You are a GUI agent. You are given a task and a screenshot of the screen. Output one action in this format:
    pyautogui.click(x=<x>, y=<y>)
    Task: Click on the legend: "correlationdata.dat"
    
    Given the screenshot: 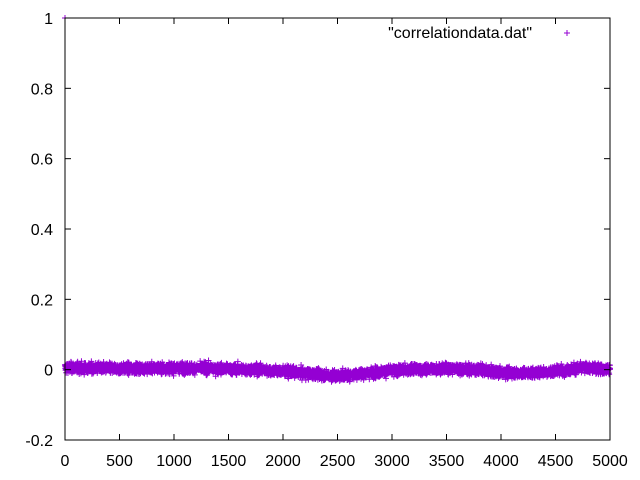 What is the action you would take?
    pyautogui.click(x=479, y=33)
    